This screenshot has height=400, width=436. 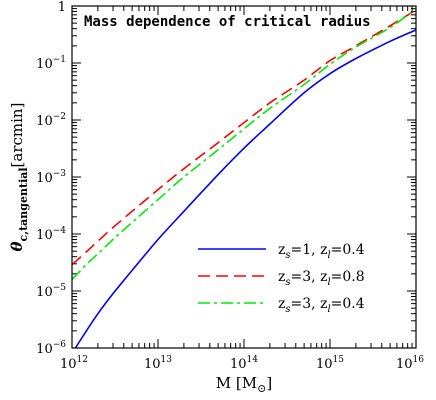 I want to click on y-tick-label: 10⁻², so click(x=51, y=120).